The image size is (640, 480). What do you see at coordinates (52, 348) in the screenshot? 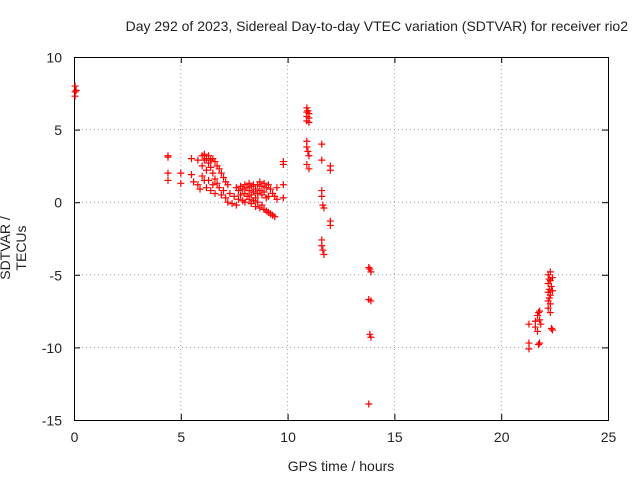
I see `y-tick-label: -10` at bounding box center [52, 348].